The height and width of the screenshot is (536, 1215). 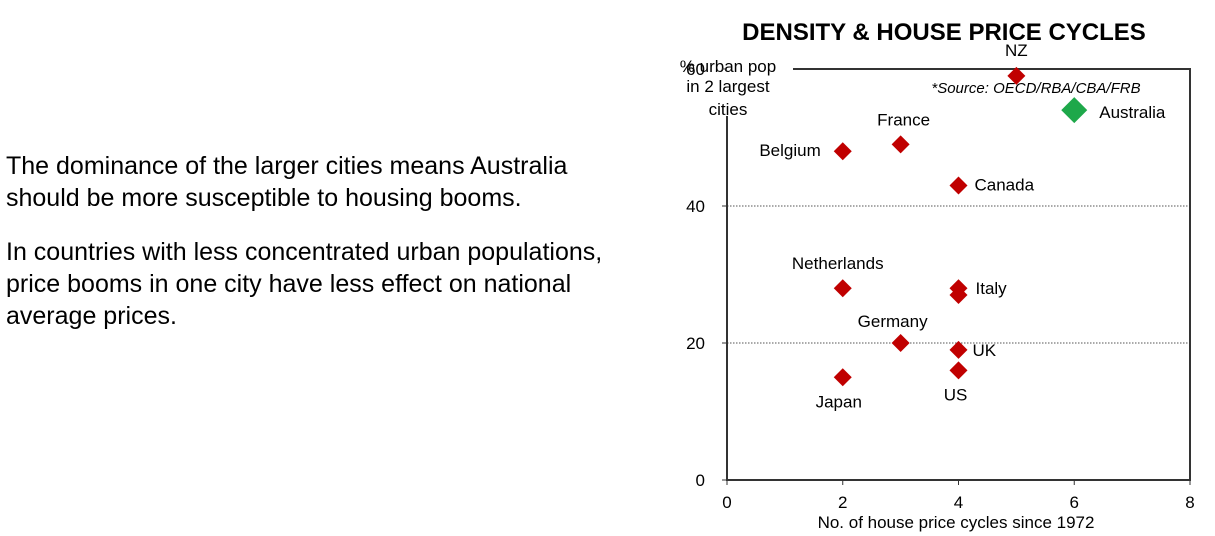 What do you see at coordinates (695, 343) in the screenshot?
I see `y-tick-label-20: 20` at bounding box center [695, 343].